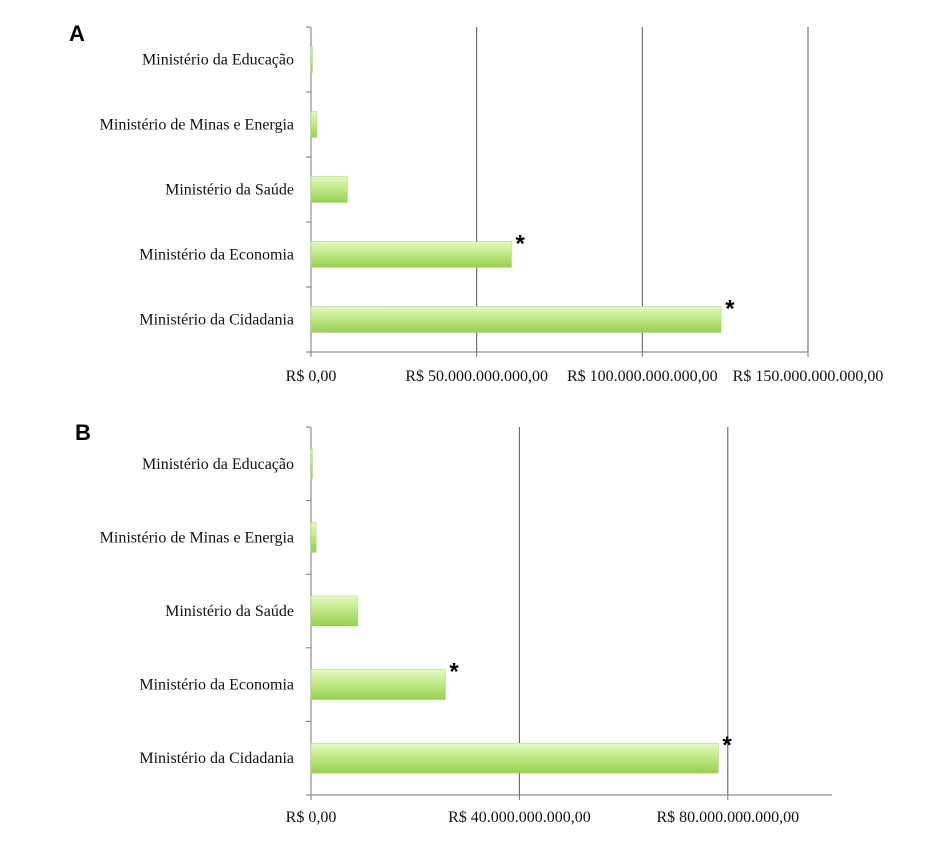  What do you see at coordinates (642, 376) in the screenshot?
I see `x-tick-label: R$ 100.000.000.000,00` at bounding box center [642, 376].